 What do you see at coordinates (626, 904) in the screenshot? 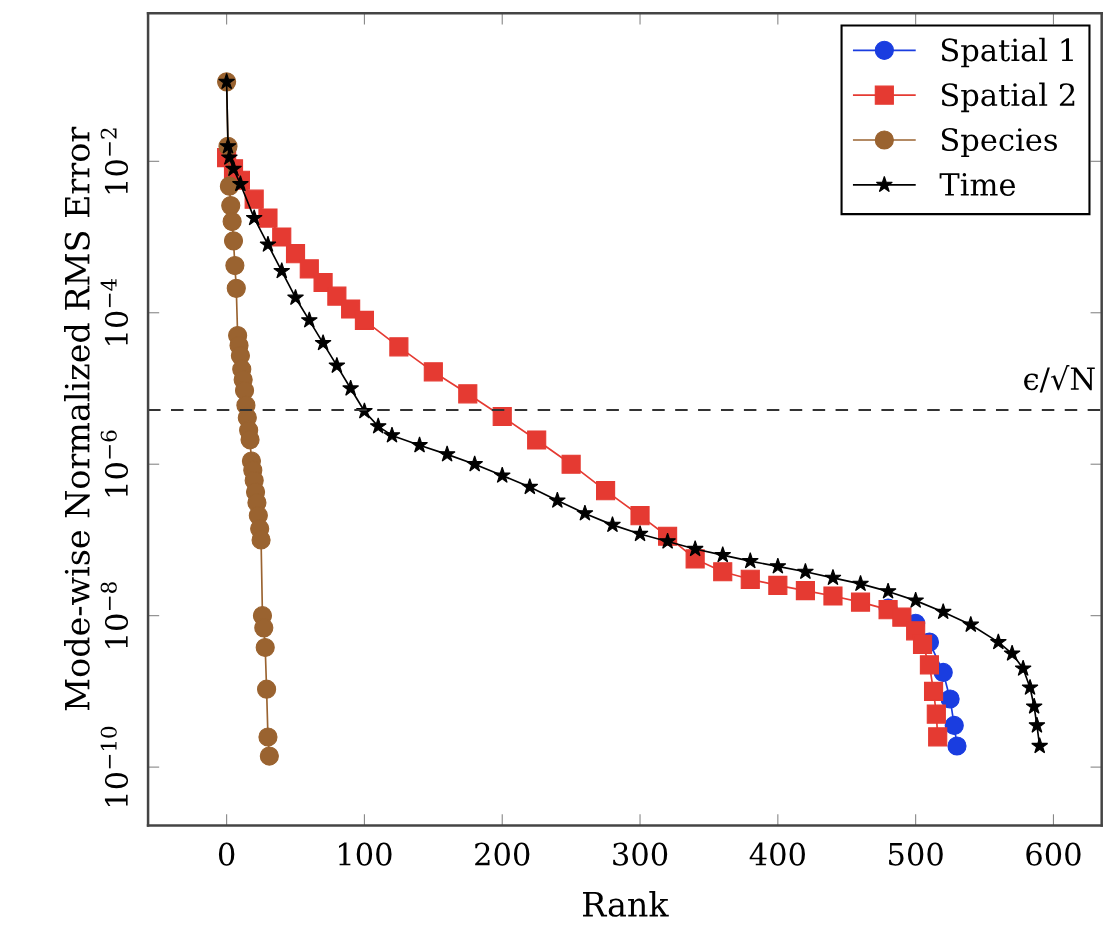
I see `x-axis-title: Rank` at bounding box center [626, 904].